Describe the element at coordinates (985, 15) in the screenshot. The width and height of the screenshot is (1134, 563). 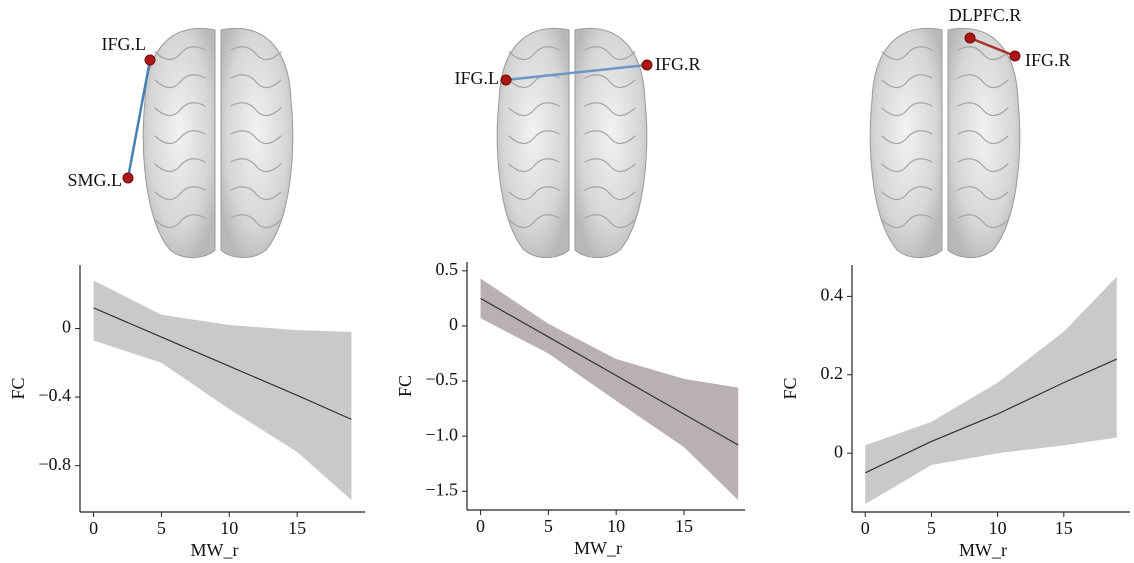
I see `node-label: DLPFC.R` at that location.